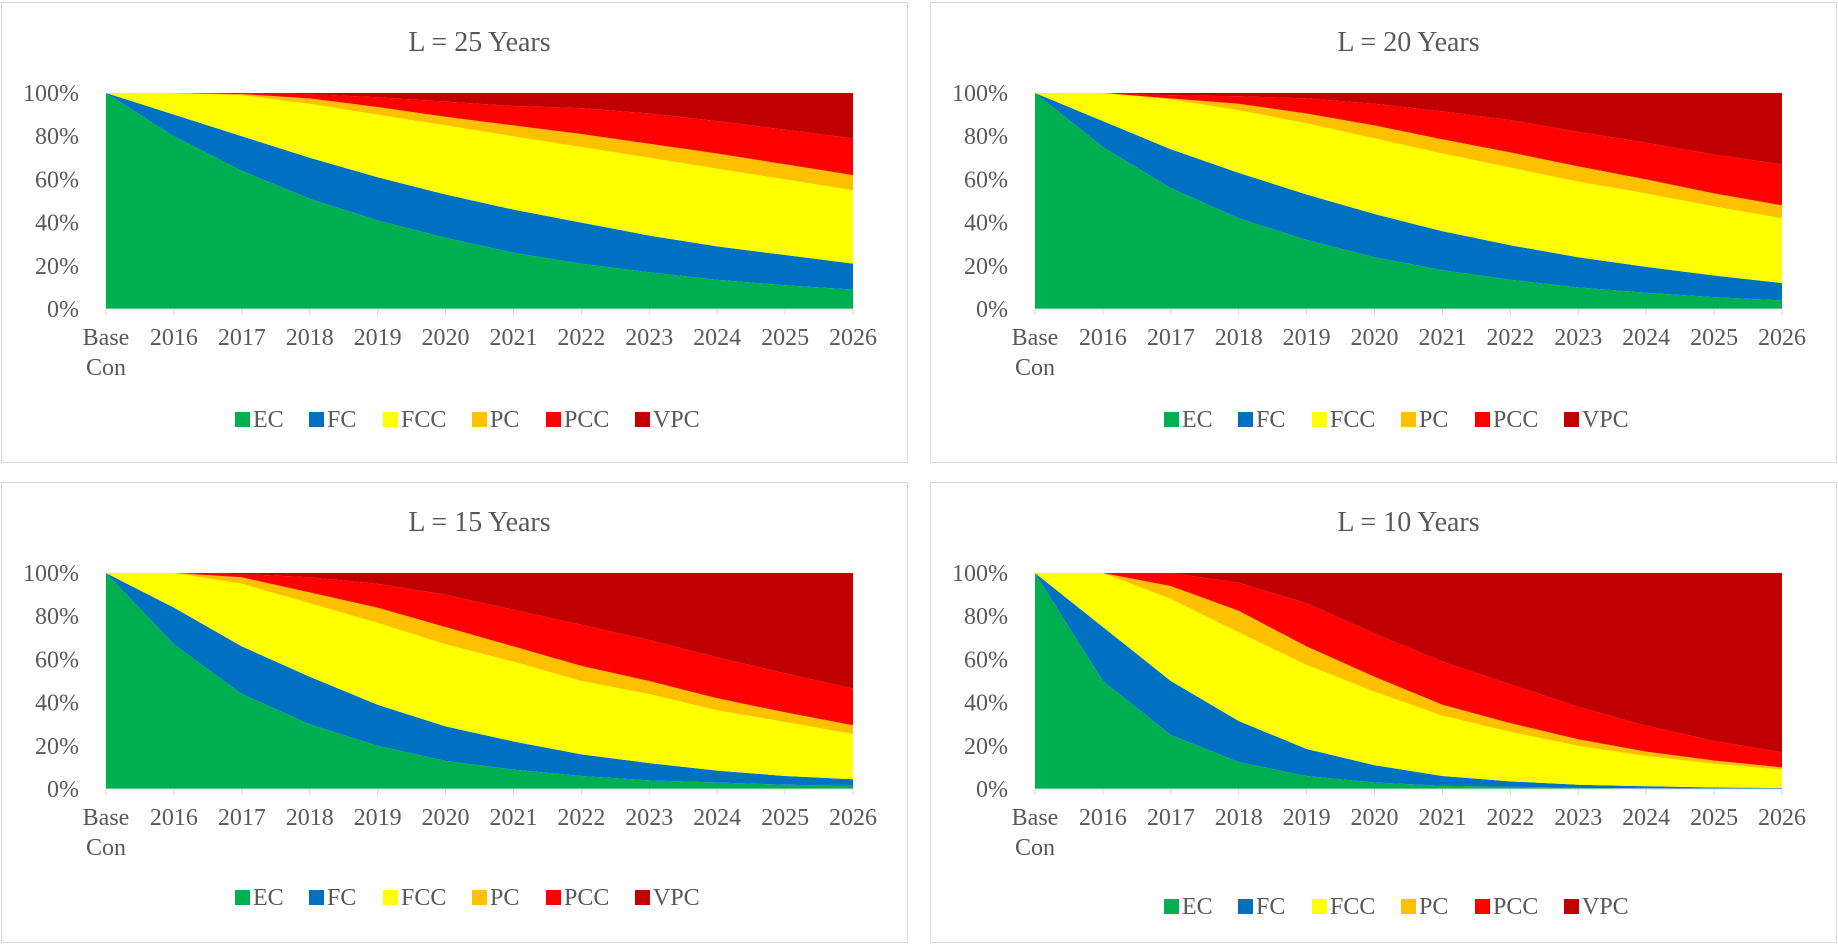  Describe the element at coordinates (479, 42) in the screenshot. I see `chart-title: L = 25 Years` at that location.